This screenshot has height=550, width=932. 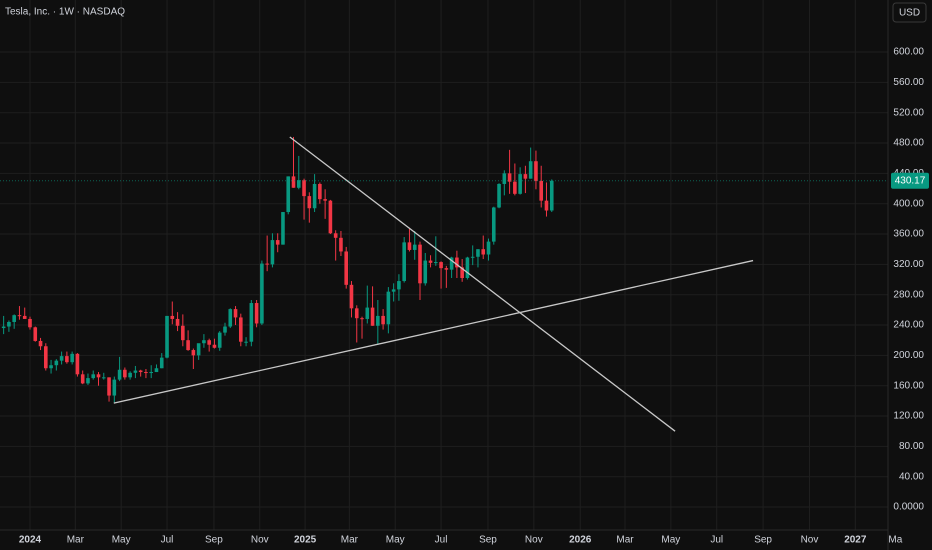 I want to click on y-tick-label: 600.00, so click(x=908, y=52).